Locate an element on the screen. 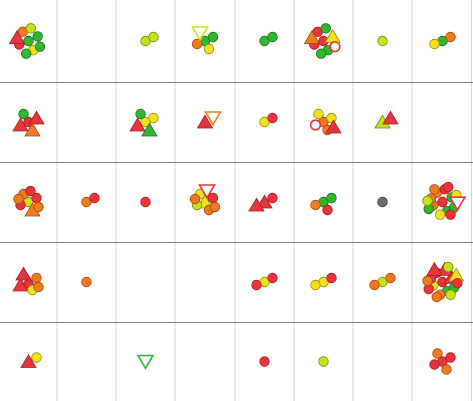 This screenshot has height=401, width=473. gray-circle-marker is located at coordinates (382, 202).